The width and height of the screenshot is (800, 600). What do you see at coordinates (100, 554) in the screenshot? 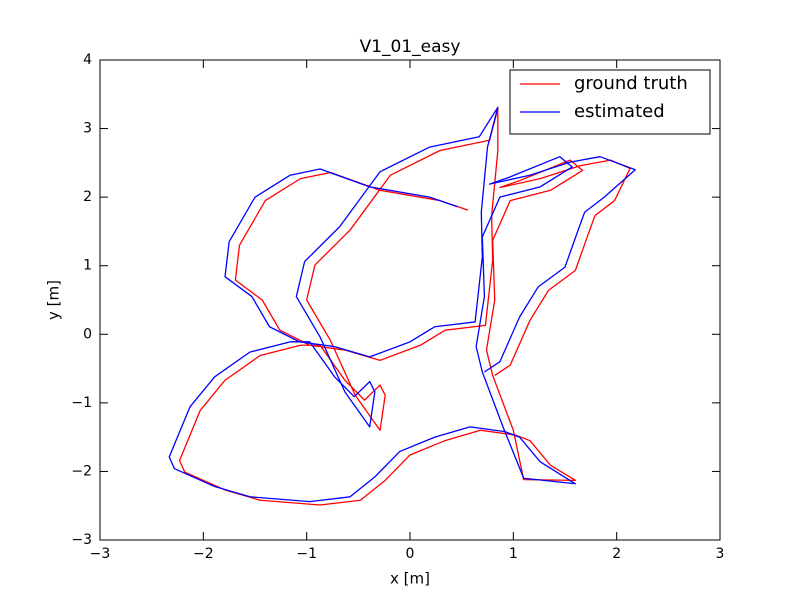
I see `x-tick-label: −3` at bounding box center [100, 554].